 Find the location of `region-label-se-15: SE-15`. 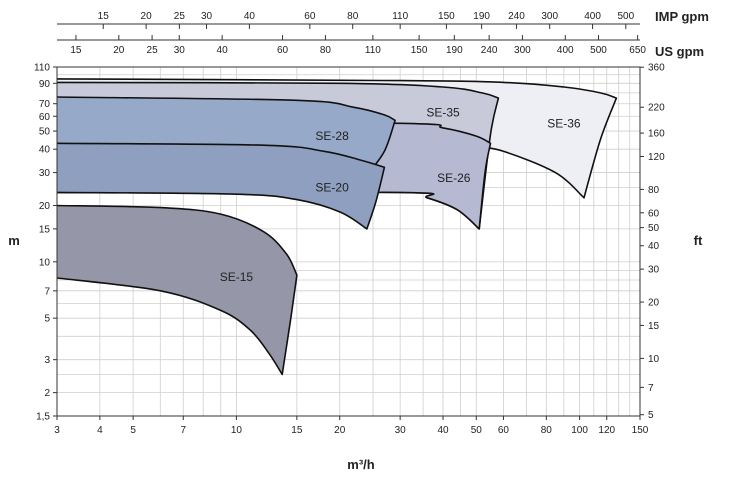

region-label-se-15: SE-15 is located at coordinates (237, 277).